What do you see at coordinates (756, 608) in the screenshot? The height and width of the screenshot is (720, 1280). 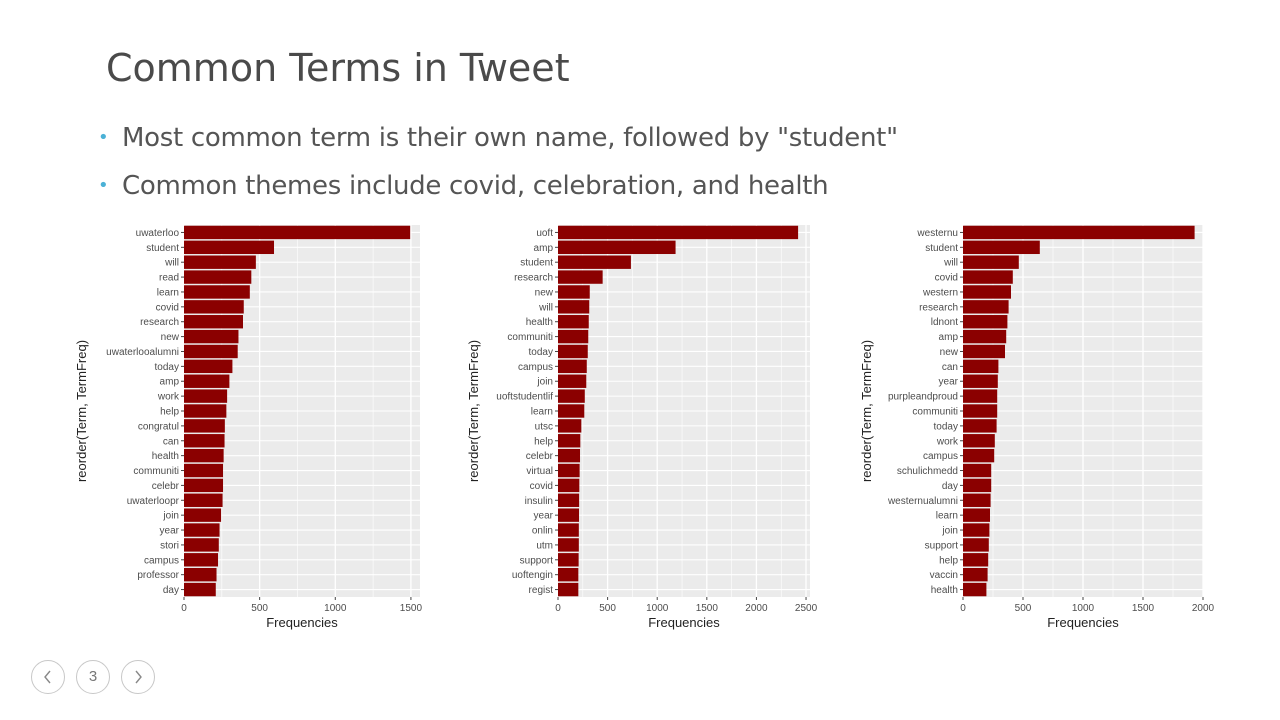 I see `x-tick-label: 2000` at bounding box center [756, 608].